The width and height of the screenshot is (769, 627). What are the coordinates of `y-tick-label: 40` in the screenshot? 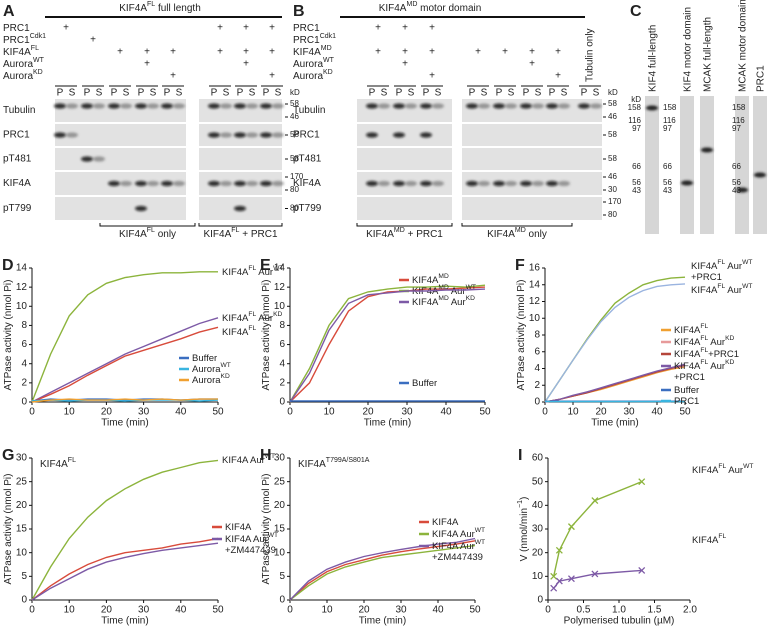 It's located at (538, 505).